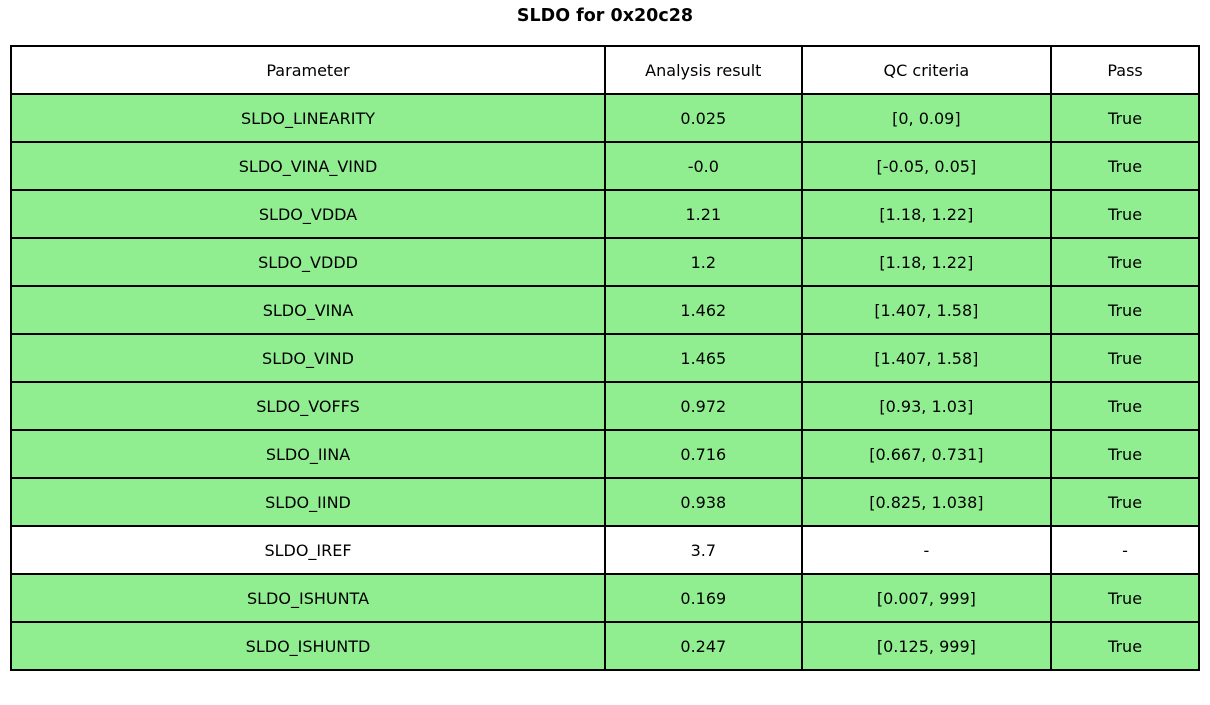  I want to click on table-row: SLDO_VDDA 1.21 [1.18, 1.22] True, so click(604, 214).